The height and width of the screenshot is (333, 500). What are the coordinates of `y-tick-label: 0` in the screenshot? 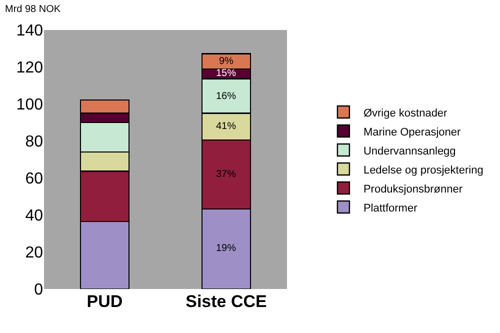 It's located at (39, 290).